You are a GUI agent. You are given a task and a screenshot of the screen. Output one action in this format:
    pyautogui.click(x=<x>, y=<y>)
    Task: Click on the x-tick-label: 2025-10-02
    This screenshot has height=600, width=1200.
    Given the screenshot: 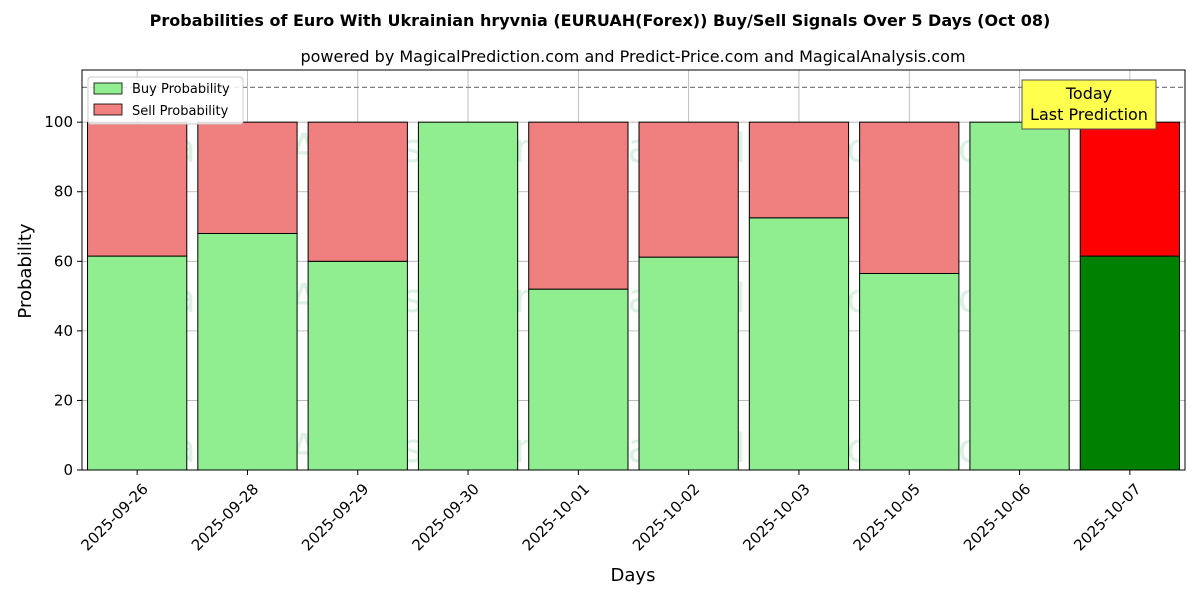 What is the action you would take?
    pyautogui.click(x=666, y=517)
    